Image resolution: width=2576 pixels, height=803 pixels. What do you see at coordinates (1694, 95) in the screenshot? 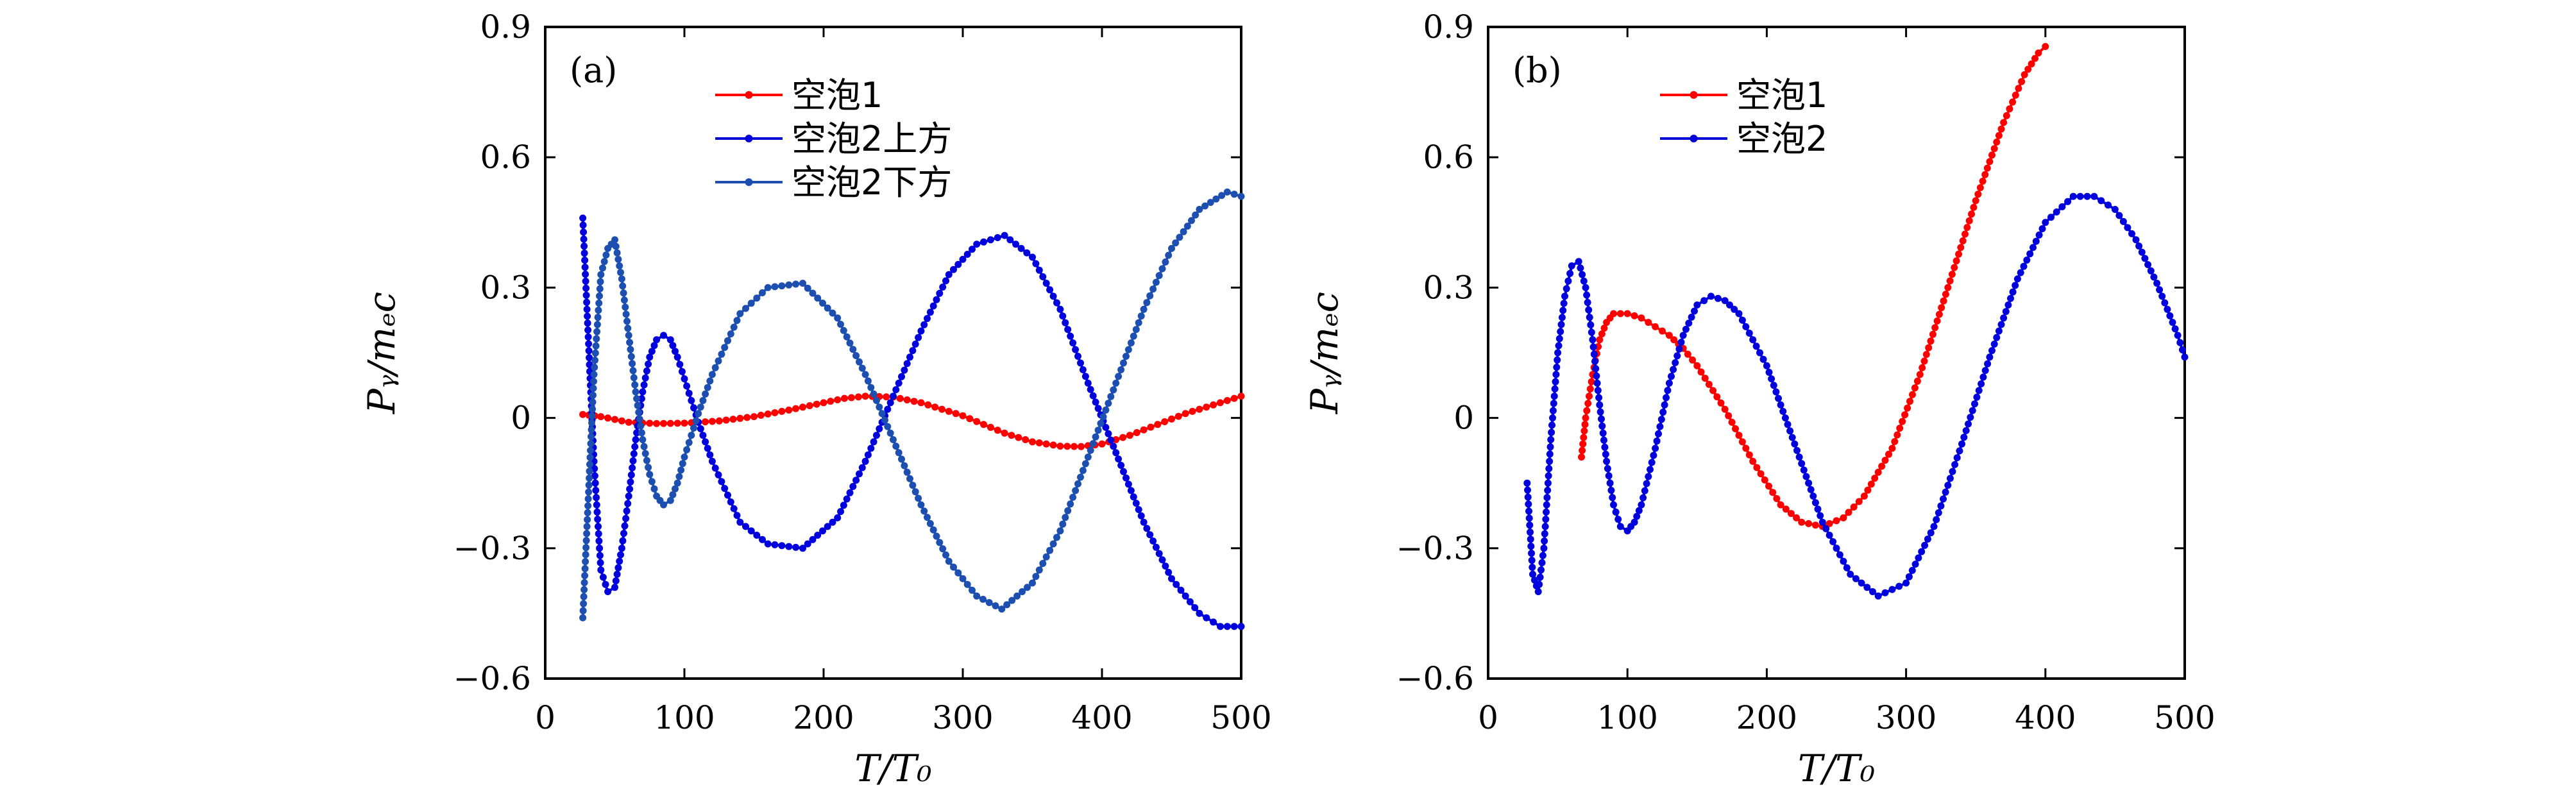
I see `legend-marker` at bounding box center [1694, 95].